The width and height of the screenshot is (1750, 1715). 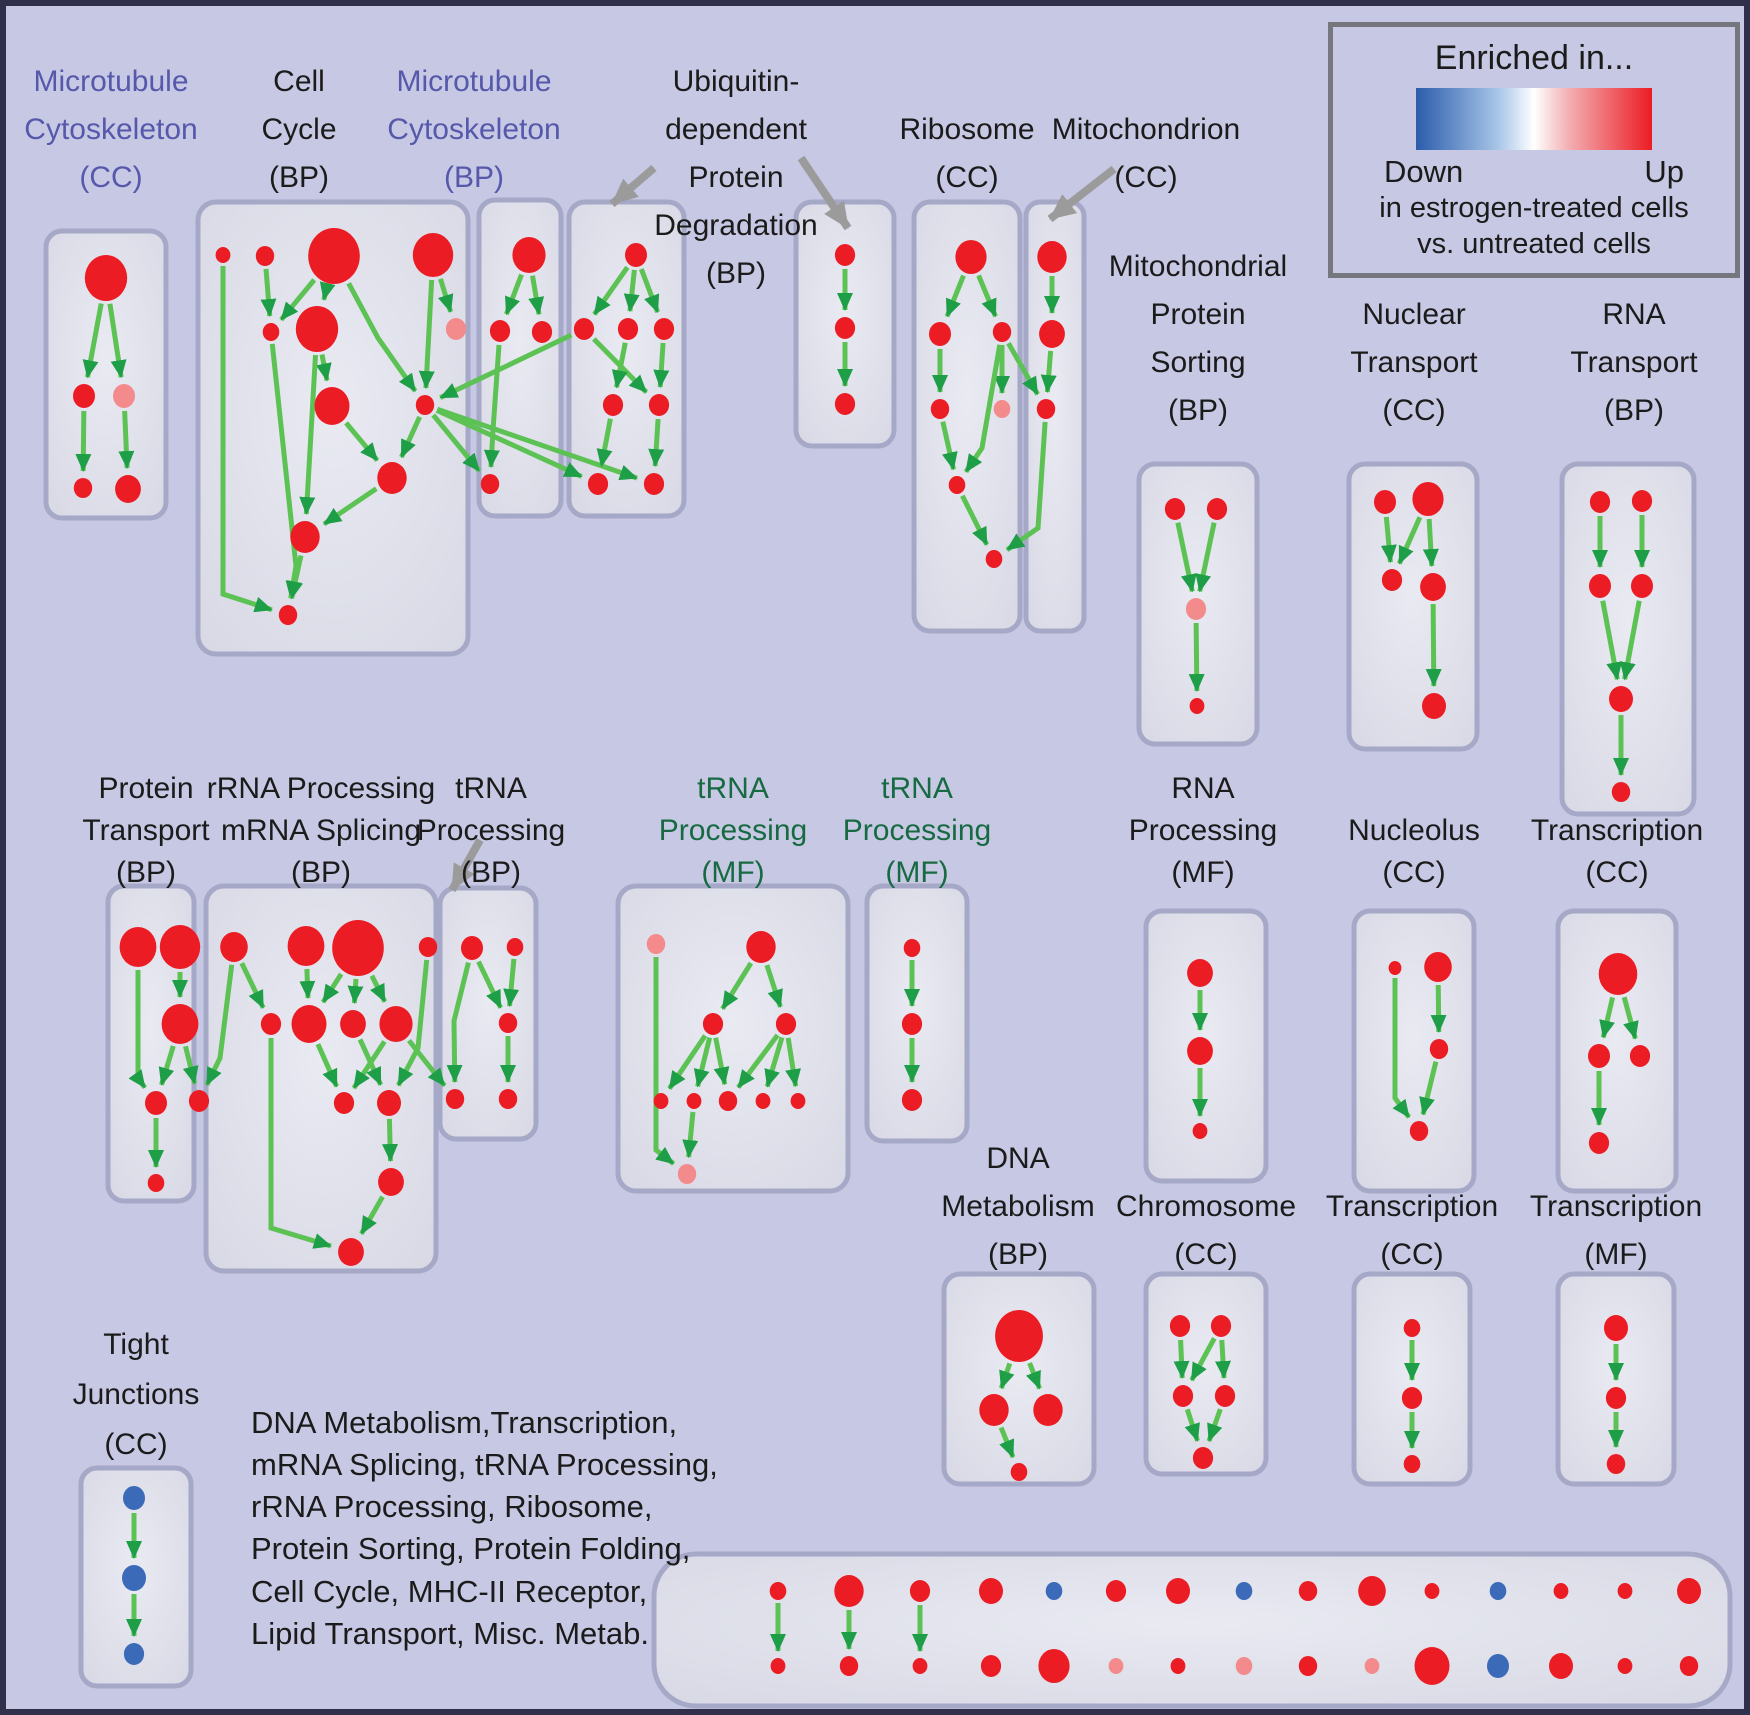 I want to click on annotation-text-line: Cell Cycle, MHC-II Receptor,, so click(x=449, y=1591).